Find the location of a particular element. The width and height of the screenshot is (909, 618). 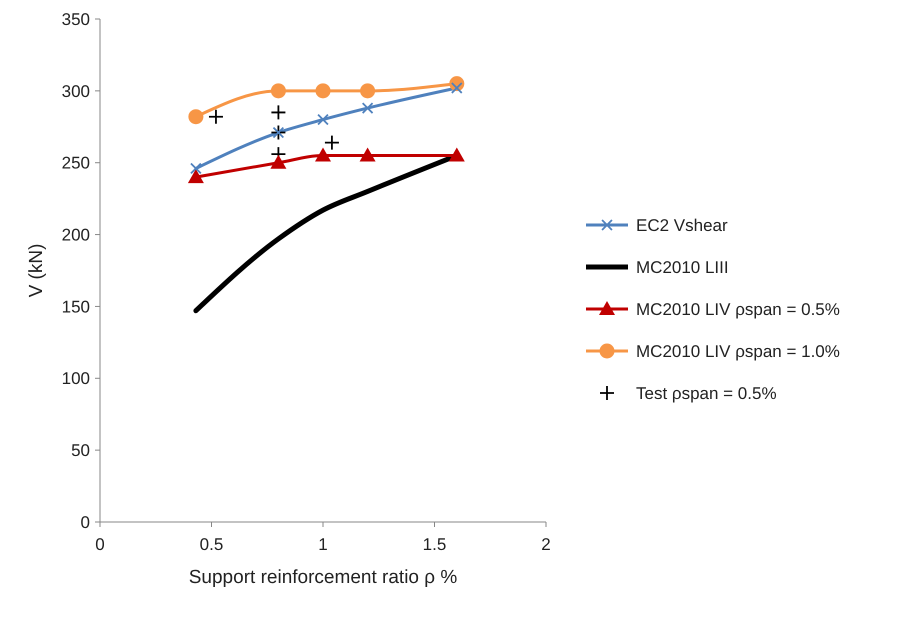

x-tick-label: 2 is located at coordinates (546, 544).